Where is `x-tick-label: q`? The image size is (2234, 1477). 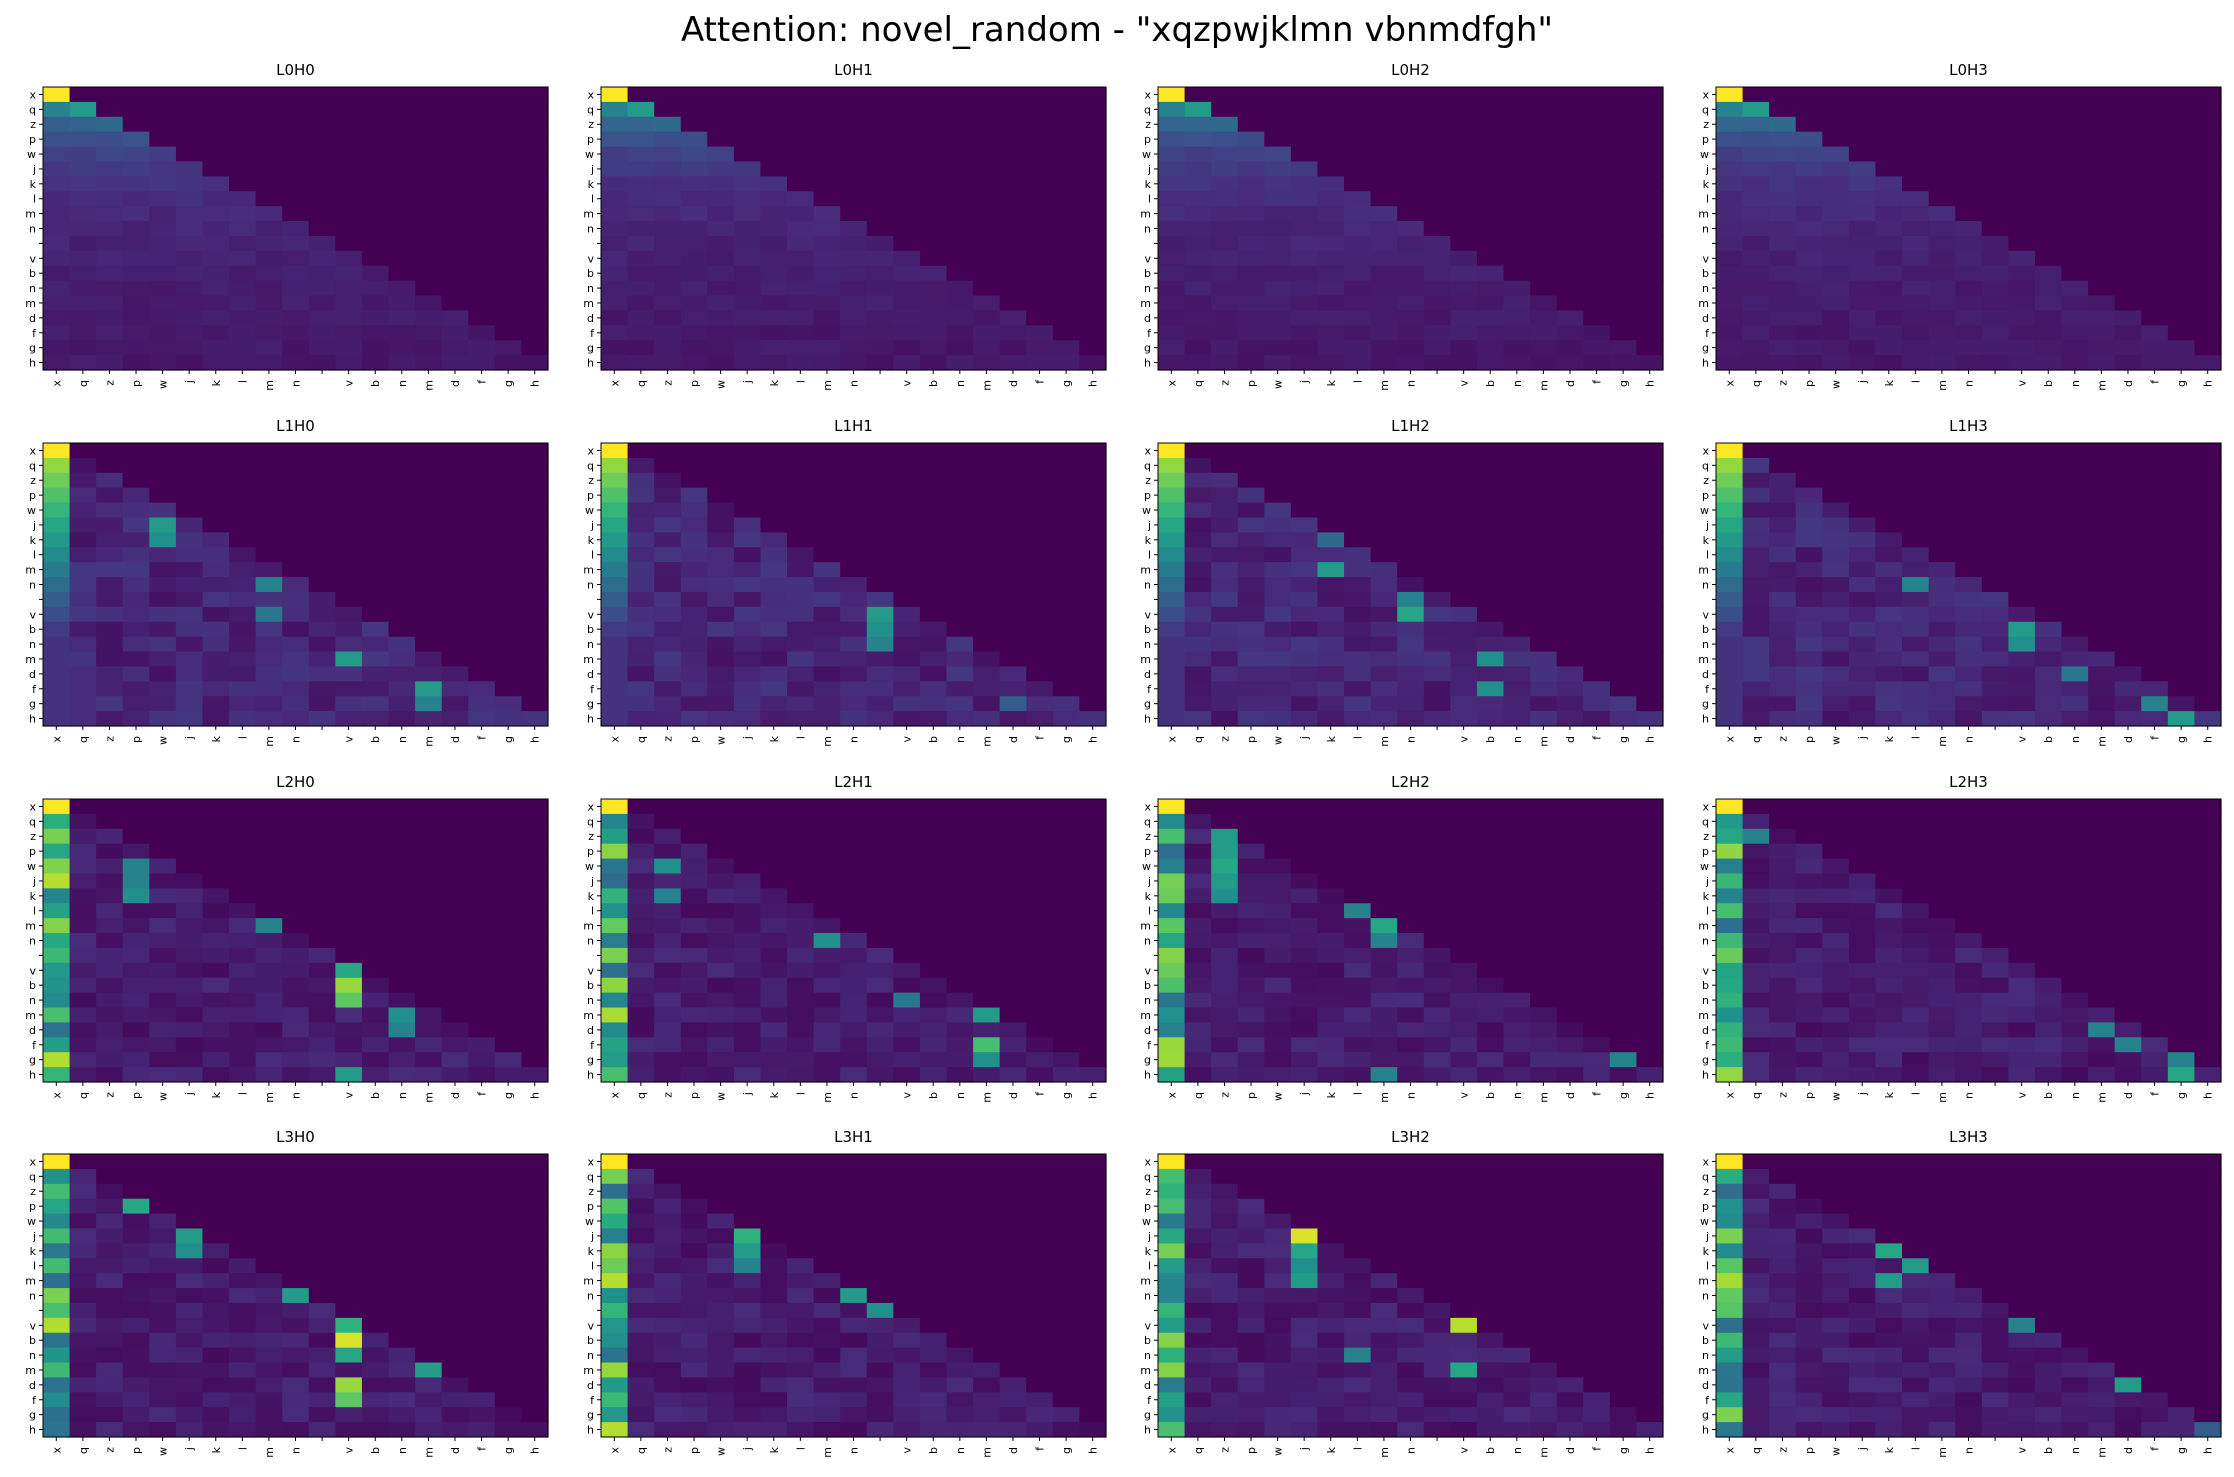
x-tick-label: q is located at coordinates (1756, 383).